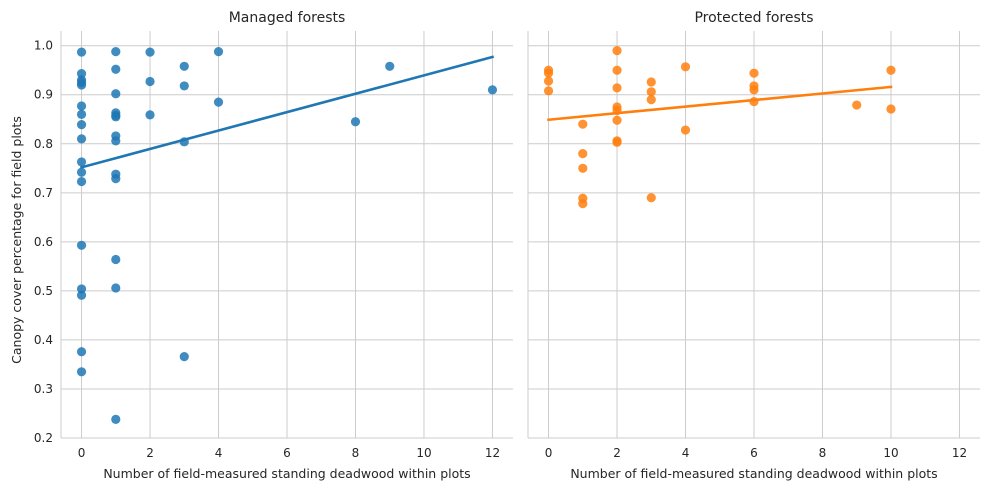  I want to click on y-tick-label: 0.2, so click(43, 438).